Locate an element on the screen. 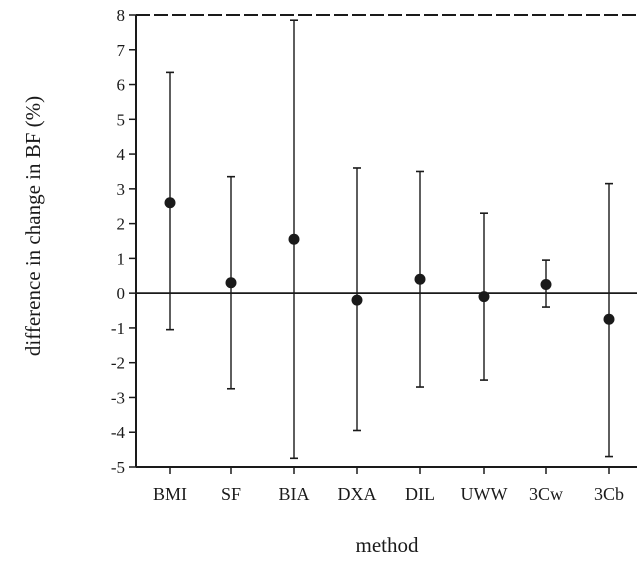  y-tick-label: 5 is located at coordinates (121, 119).